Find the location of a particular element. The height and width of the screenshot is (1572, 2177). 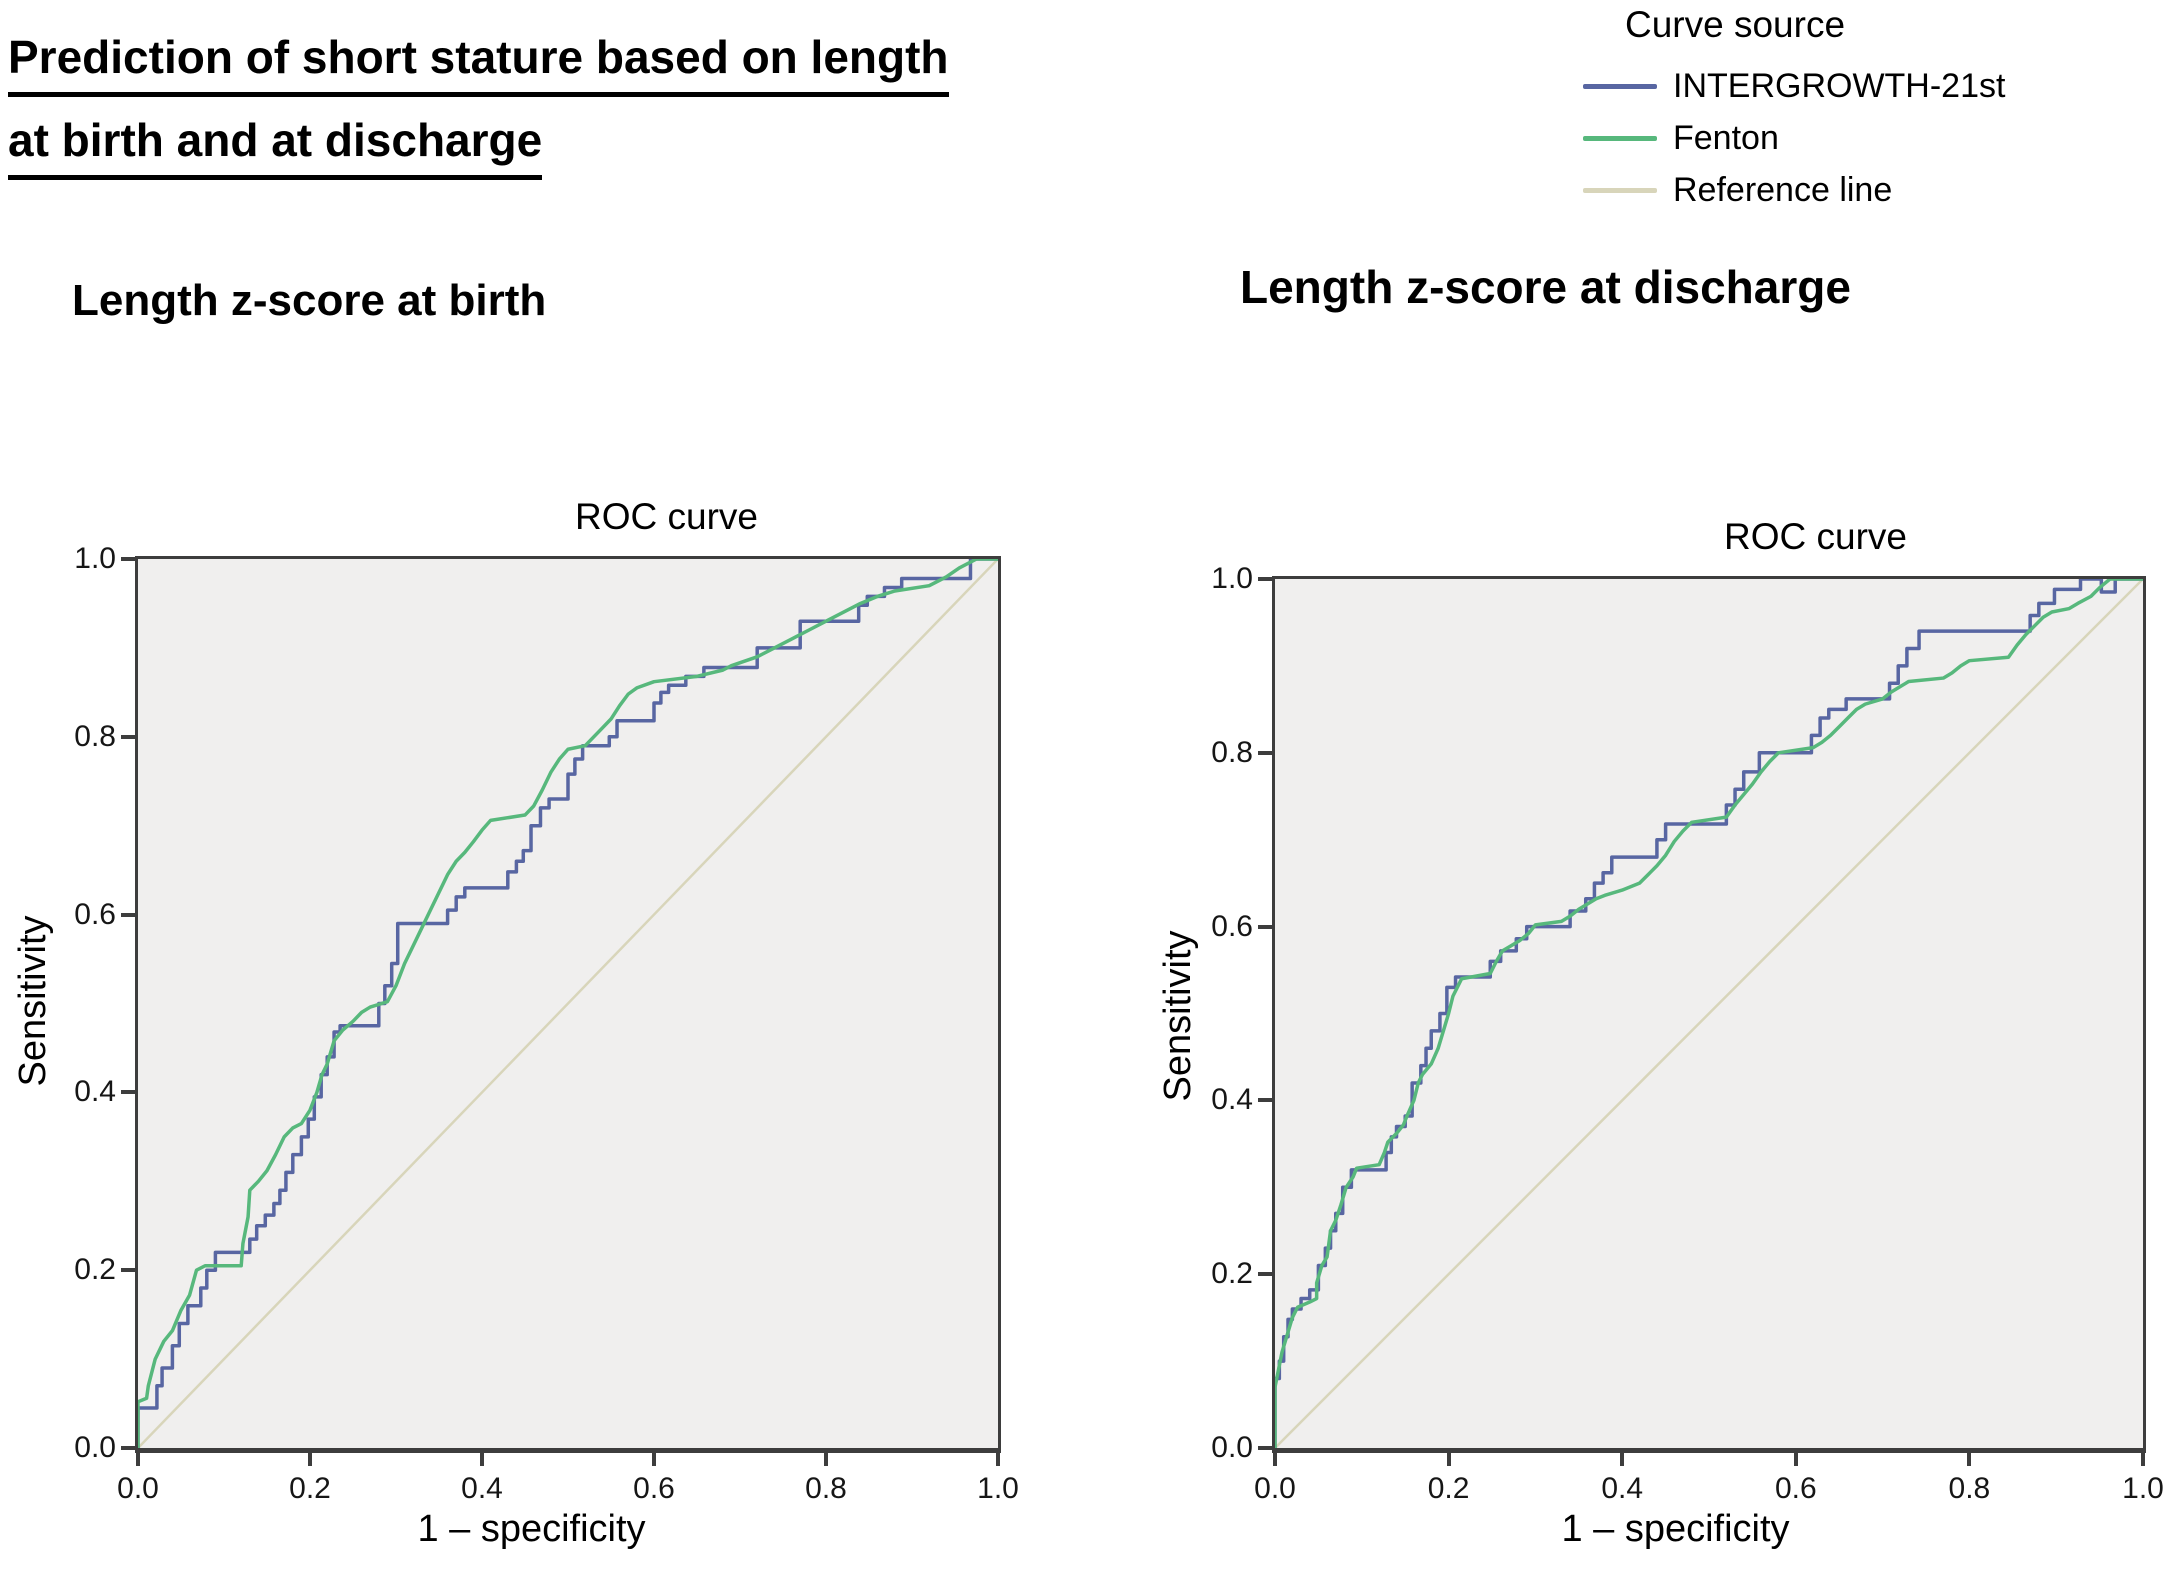

intergrowth-line-swatch is located at coordinates (1620, 86).